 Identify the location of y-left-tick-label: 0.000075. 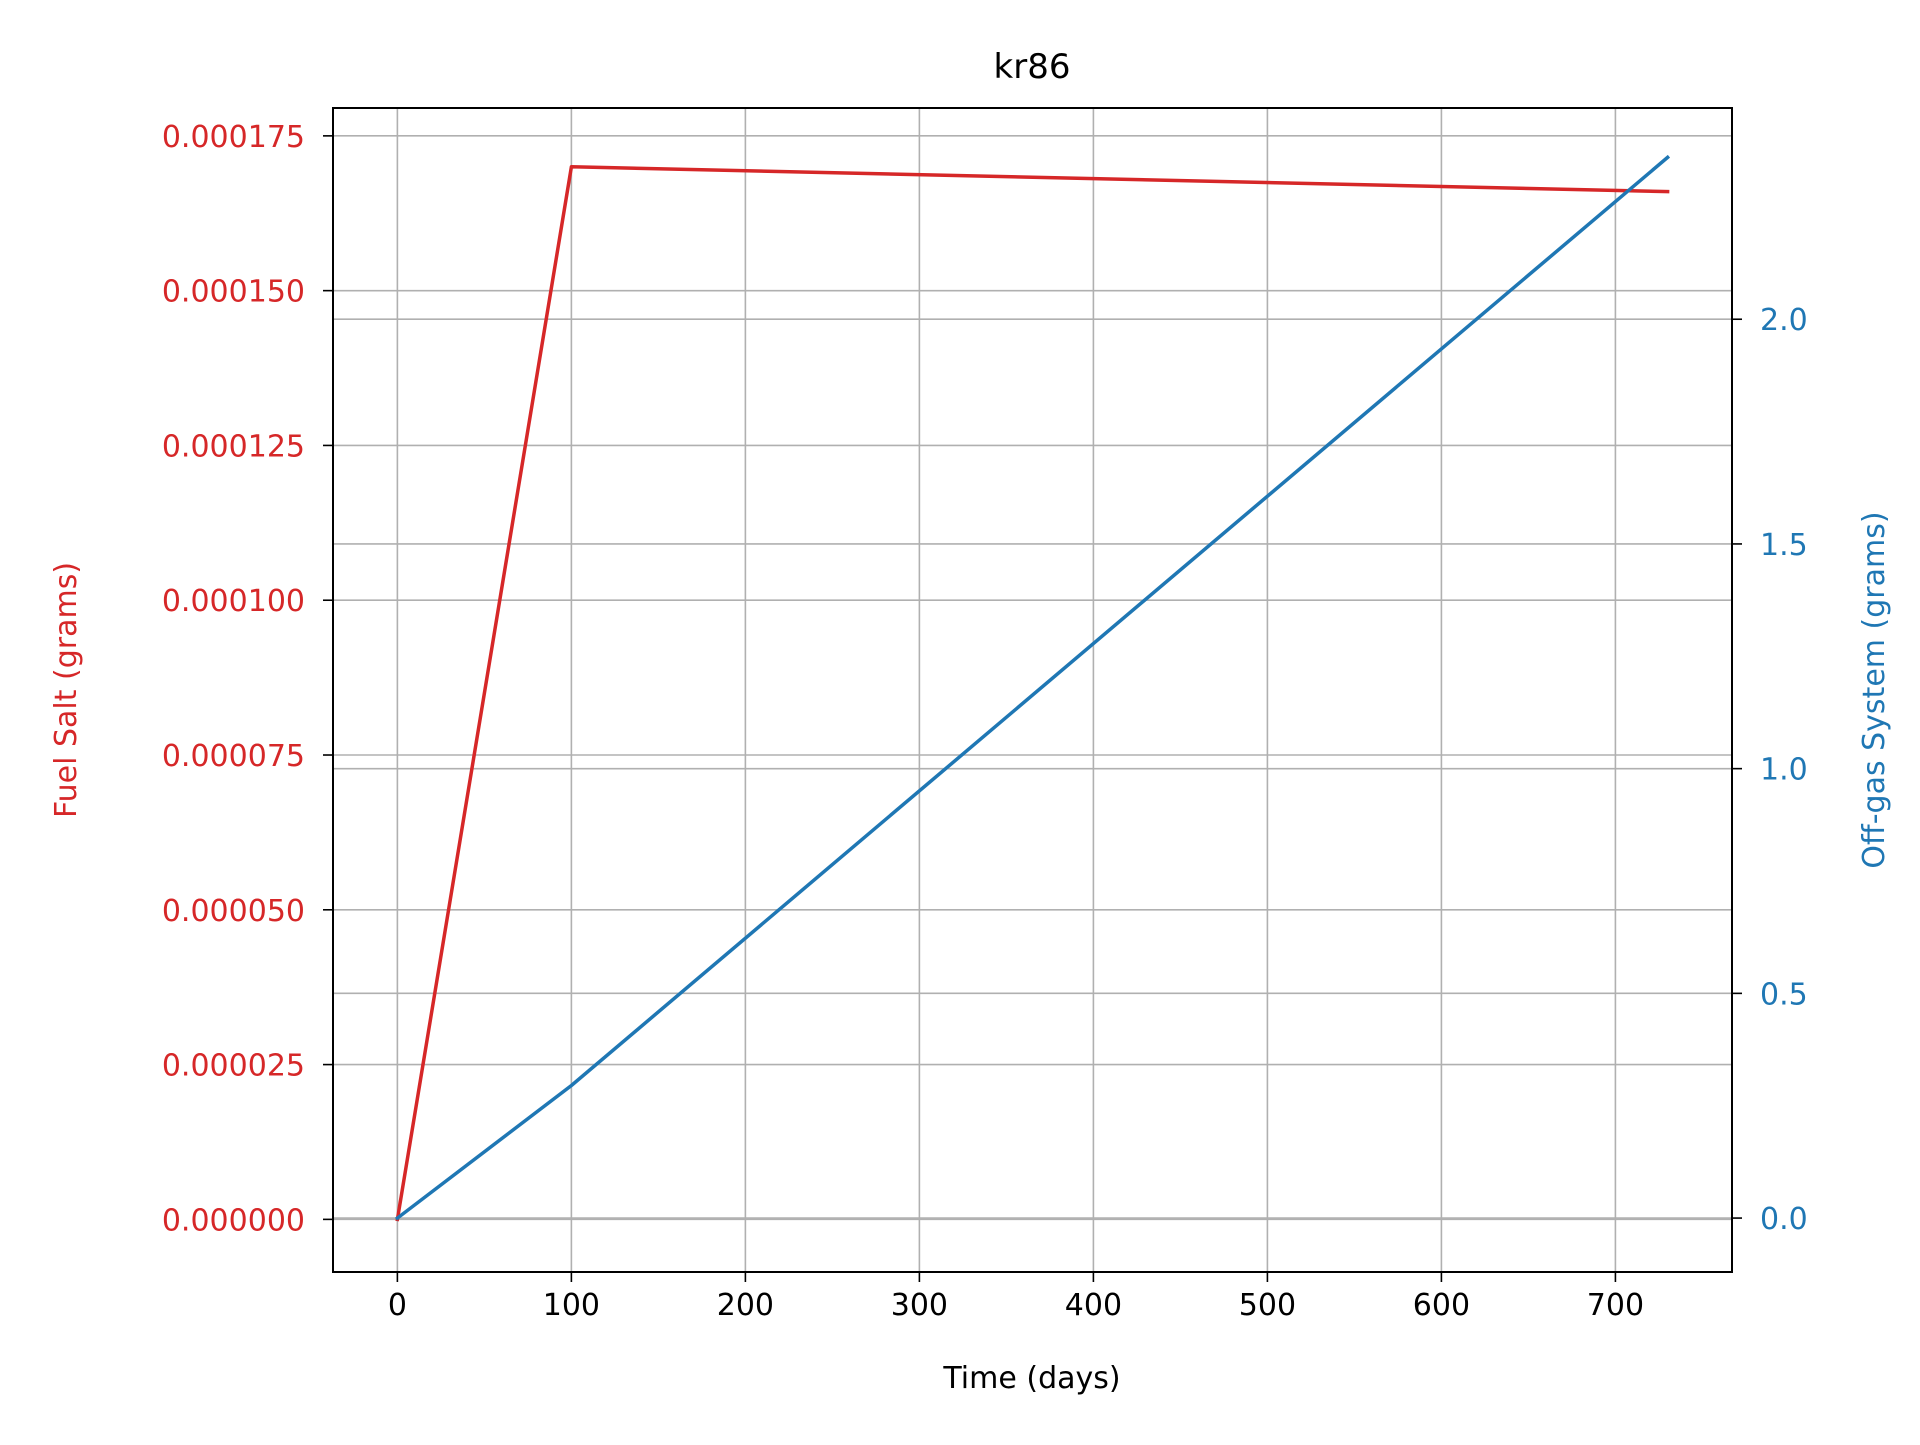
(233, 756).